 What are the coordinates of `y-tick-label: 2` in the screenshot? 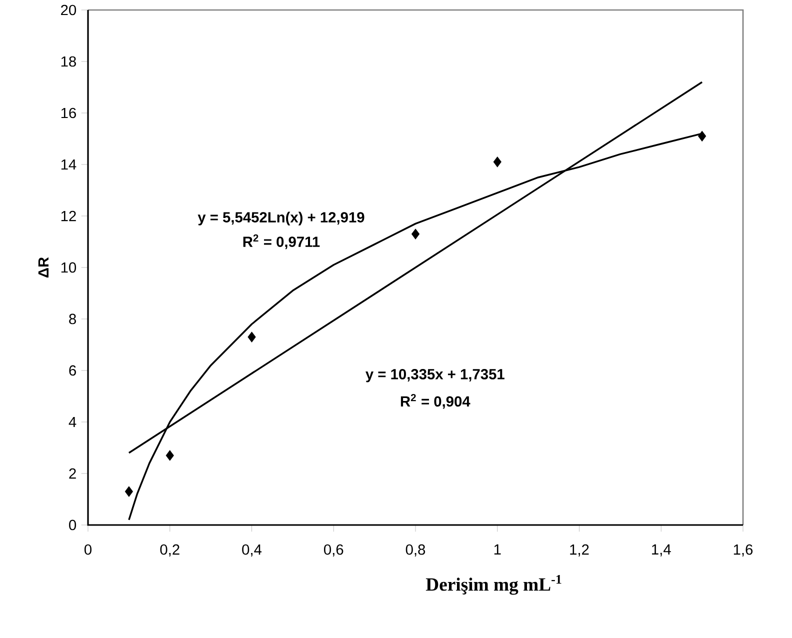 It's located at (72, 473).